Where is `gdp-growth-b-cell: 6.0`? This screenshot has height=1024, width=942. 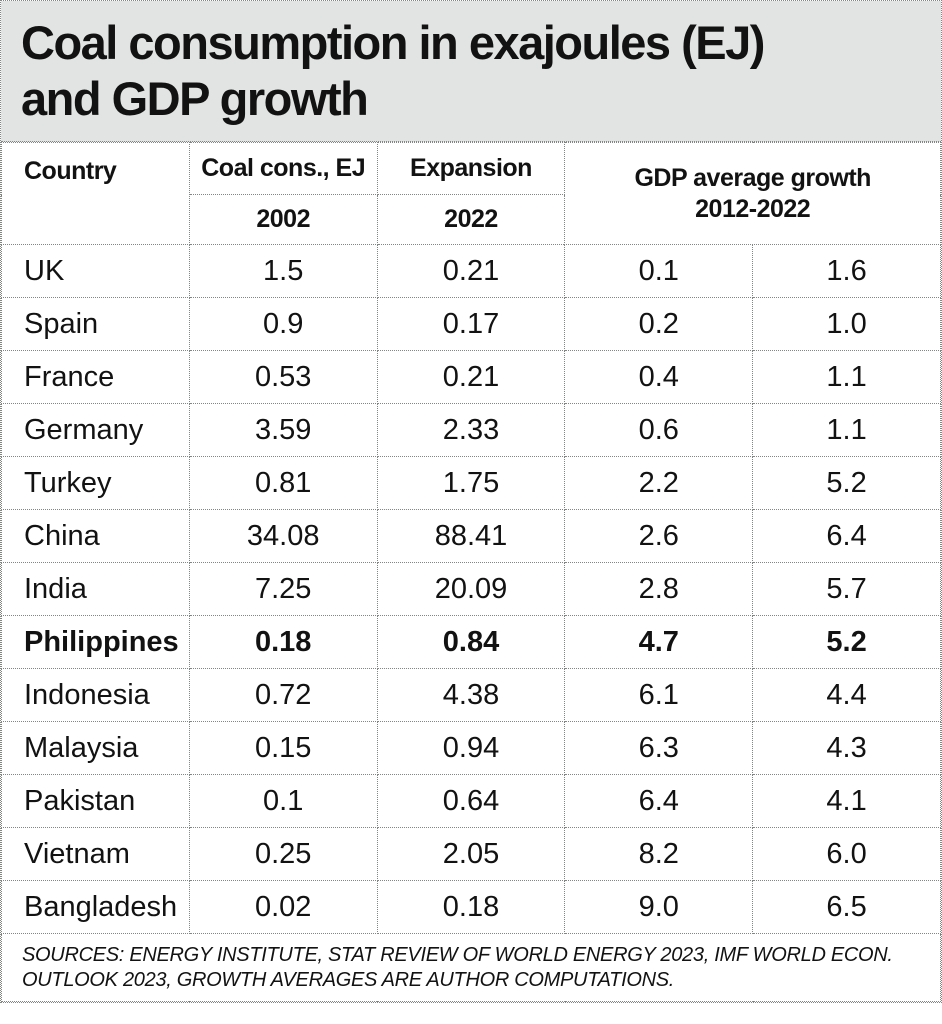
gdp-growth-b-cell: 6.0 is located at coordinates (846, 854).